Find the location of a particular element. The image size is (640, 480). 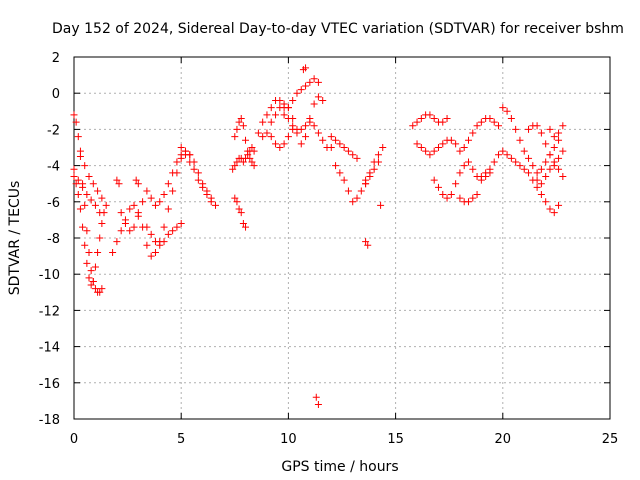

series-arc17 is located at coordinates (301, 97).